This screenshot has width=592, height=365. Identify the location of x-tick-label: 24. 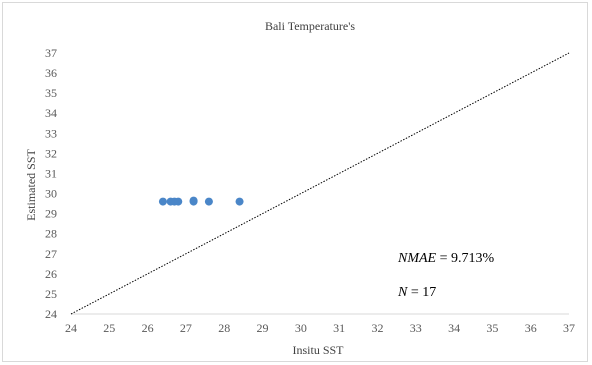
(71, 328).